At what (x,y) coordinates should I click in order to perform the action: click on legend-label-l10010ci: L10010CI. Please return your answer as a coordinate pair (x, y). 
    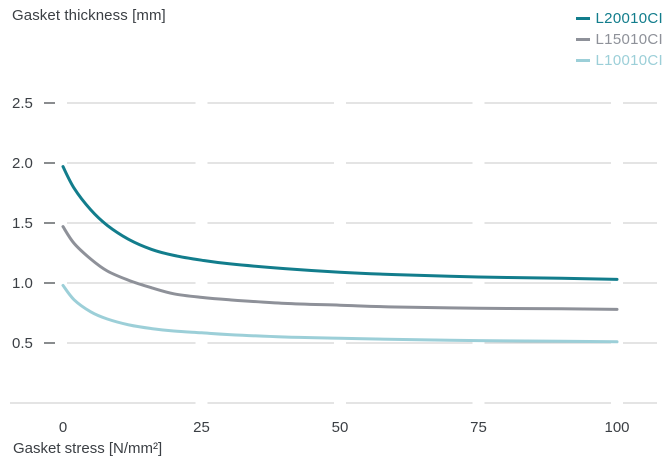
    Looking at the image, I should click on (629, 60).